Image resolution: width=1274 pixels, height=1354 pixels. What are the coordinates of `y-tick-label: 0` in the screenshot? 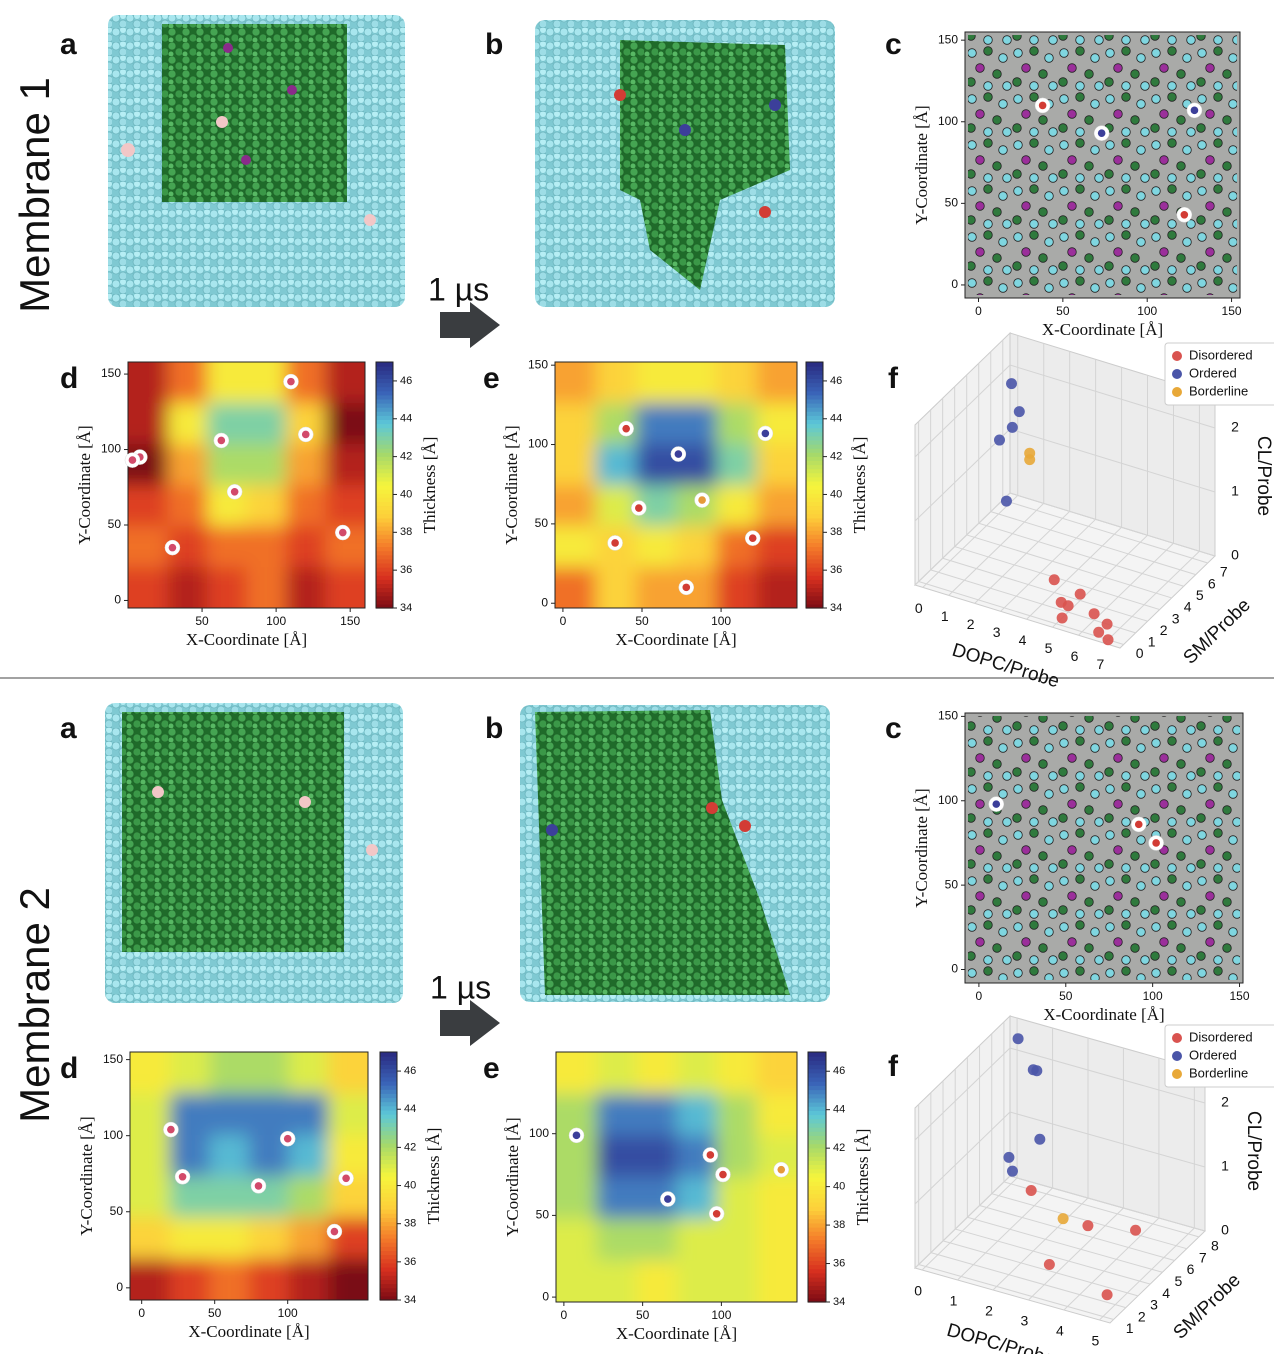 It's located at (544, 602).